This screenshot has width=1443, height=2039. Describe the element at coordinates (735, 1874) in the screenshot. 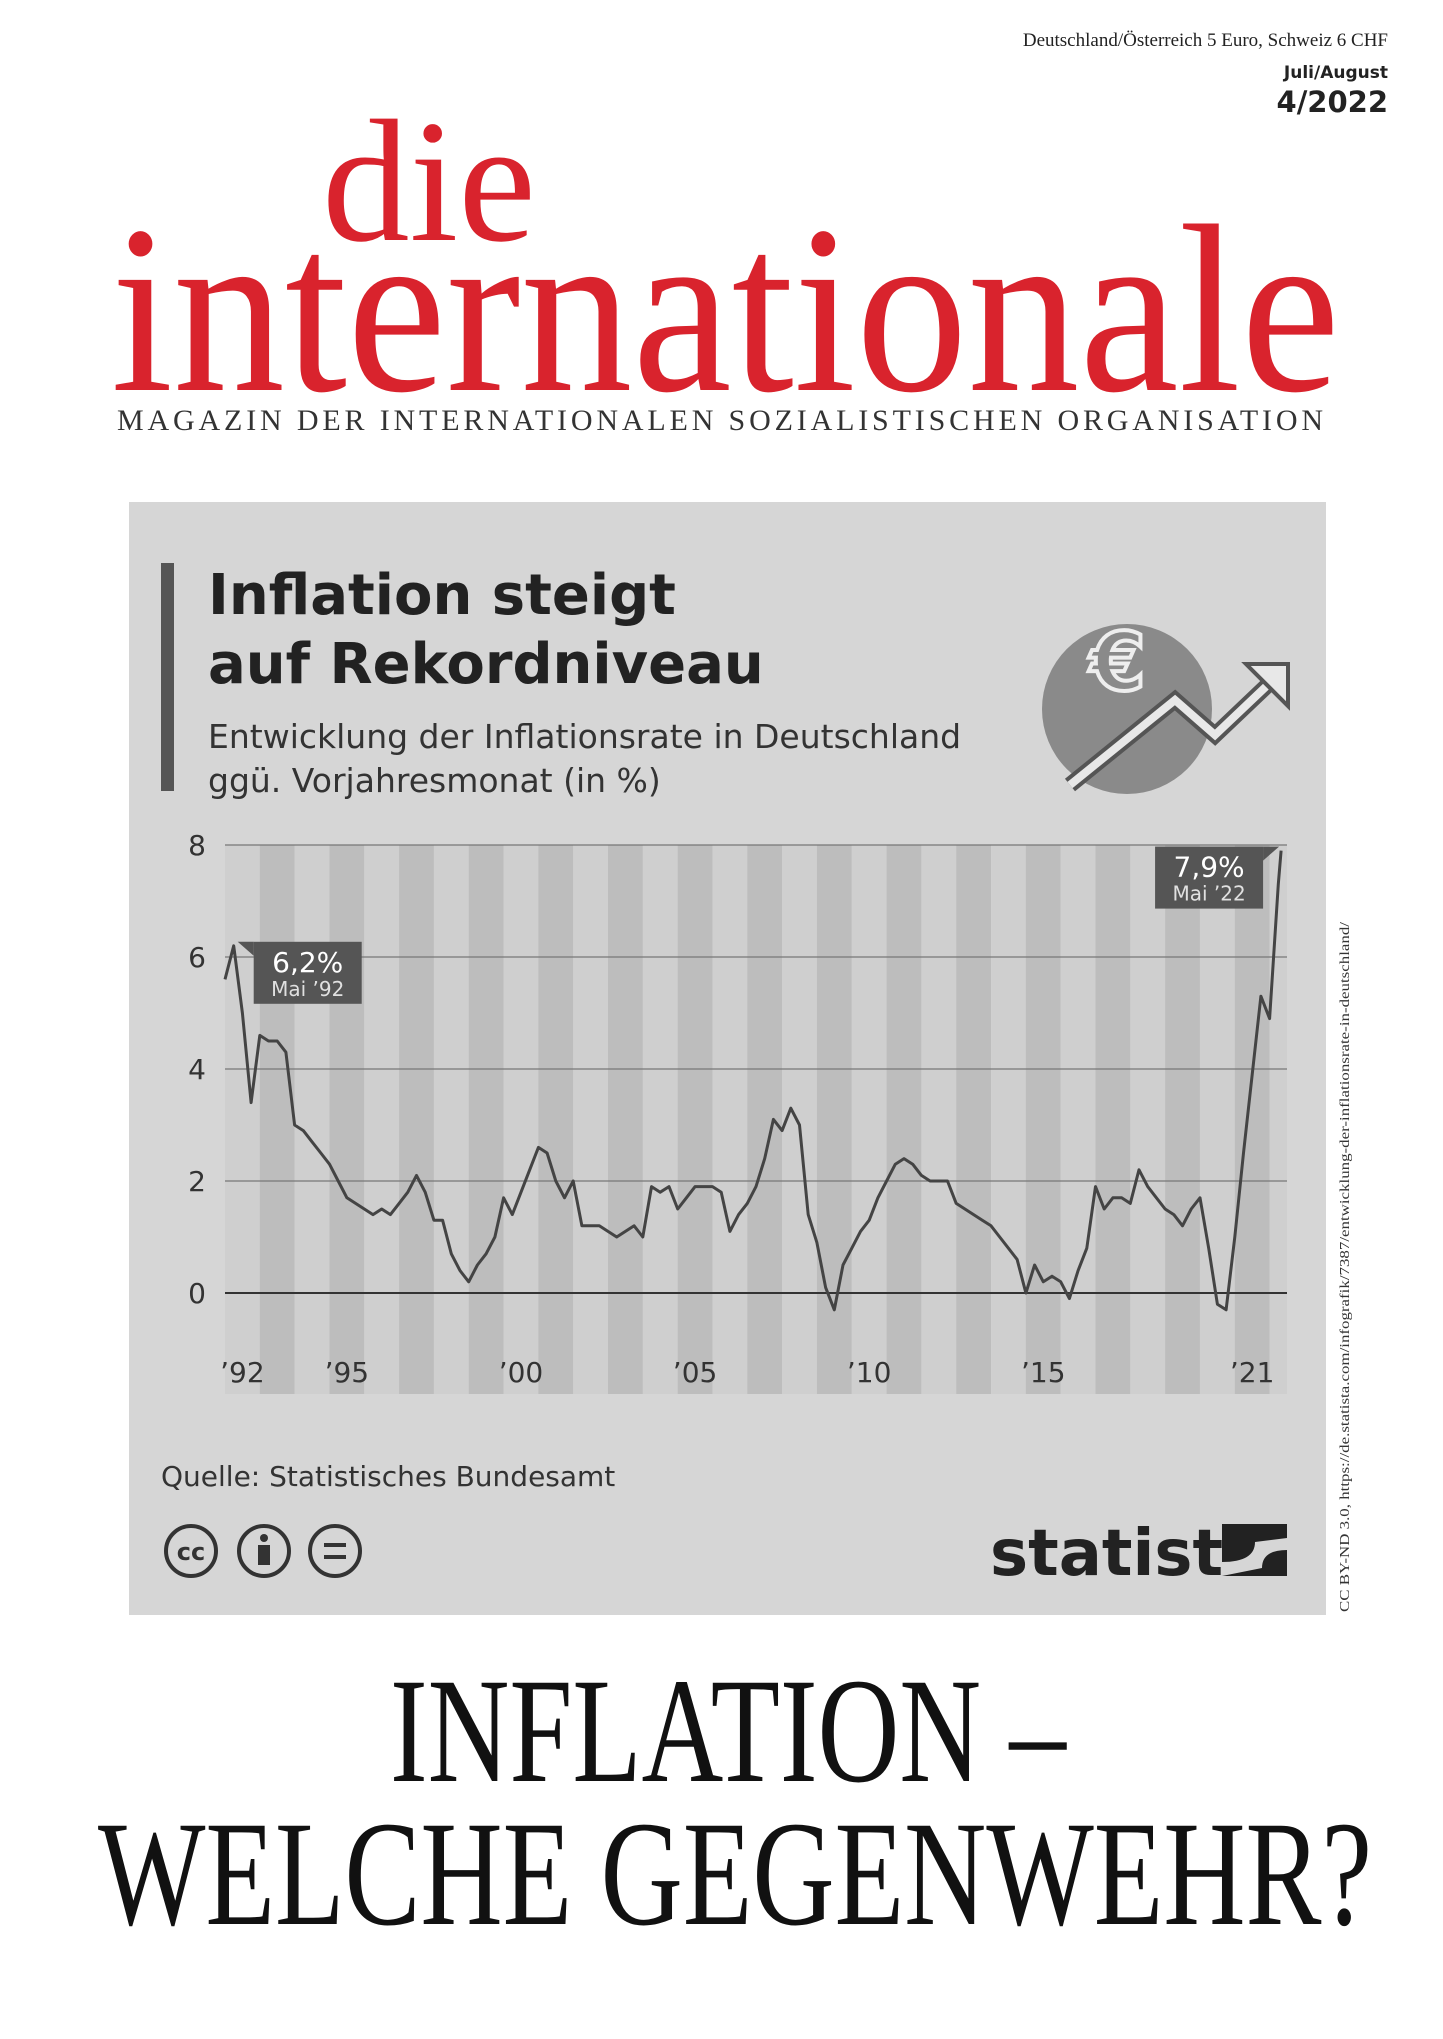

I see `headline: WELCHE GEGENWEHR?` at that location.